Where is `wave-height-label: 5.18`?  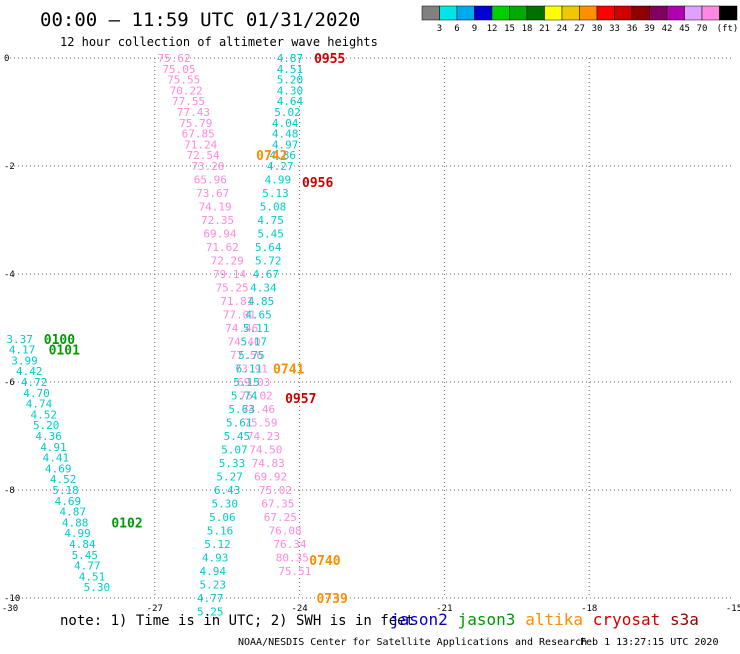
wave-height-label: 5.18 is located at coordinates (65, 490).